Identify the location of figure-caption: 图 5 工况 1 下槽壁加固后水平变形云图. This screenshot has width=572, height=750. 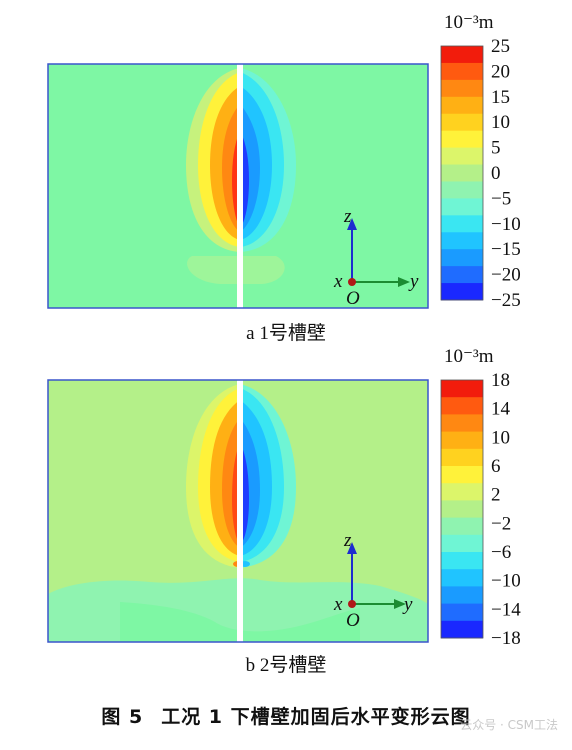
(286, 715).